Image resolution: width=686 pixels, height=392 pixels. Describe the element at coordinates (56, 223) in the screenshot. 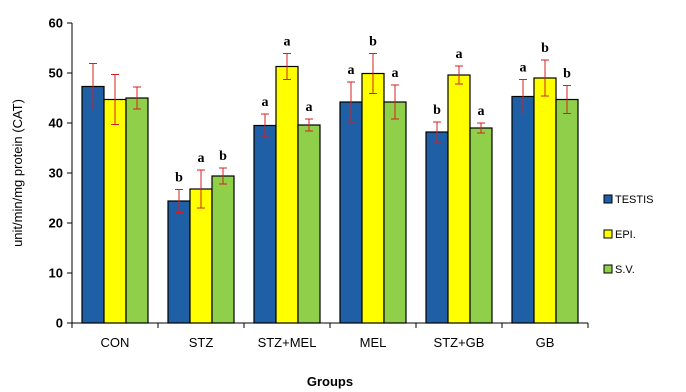

I see `y-tick-label: 20` at that location.